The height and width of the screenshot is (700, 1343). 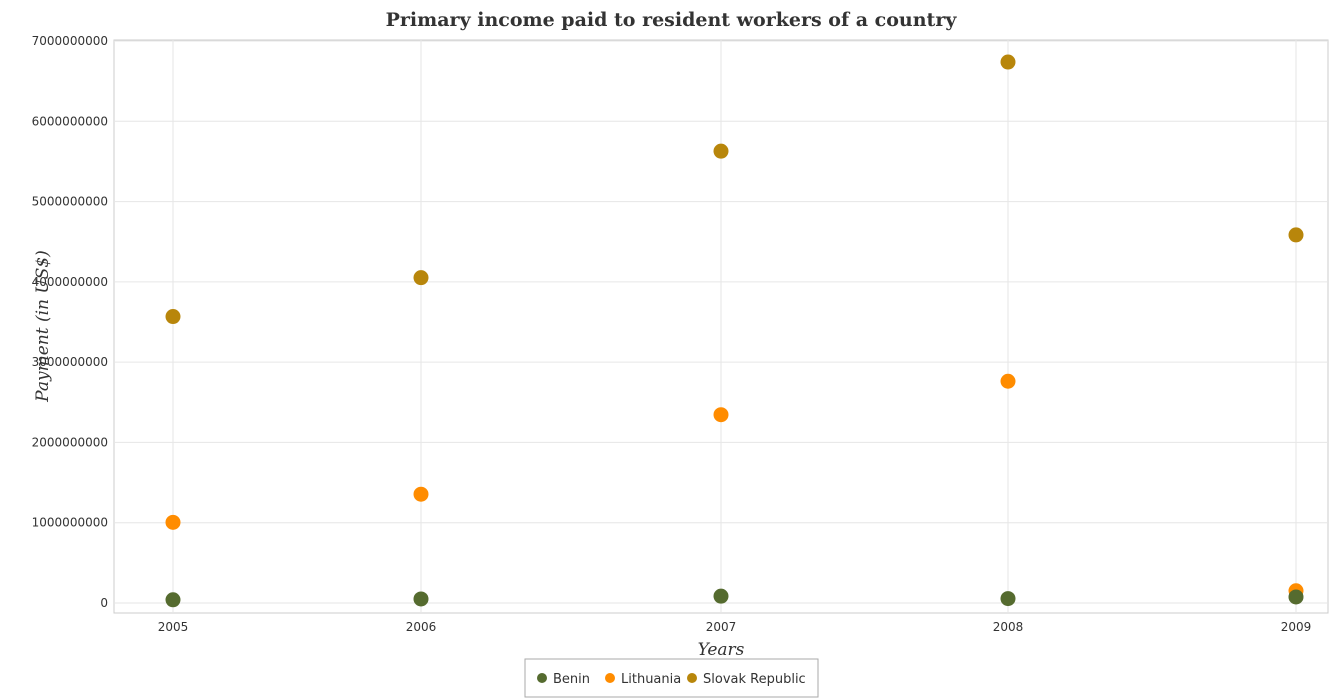 I want to click on legend-box, so click(x=671, y=678).